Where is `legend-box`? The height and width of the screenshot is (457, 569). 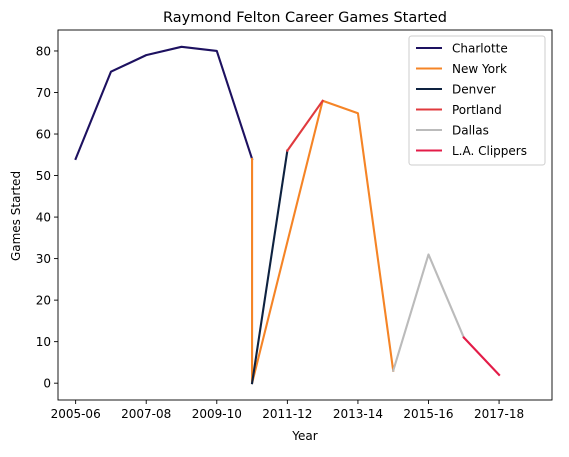
legend-box is located at coordinates (477, 100).